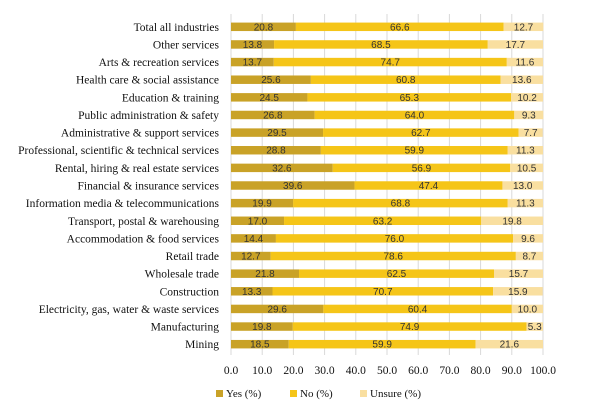 The height and width of the screenshot is (411, 602). I want to click on data-label: 25.6, so click(271, 80).